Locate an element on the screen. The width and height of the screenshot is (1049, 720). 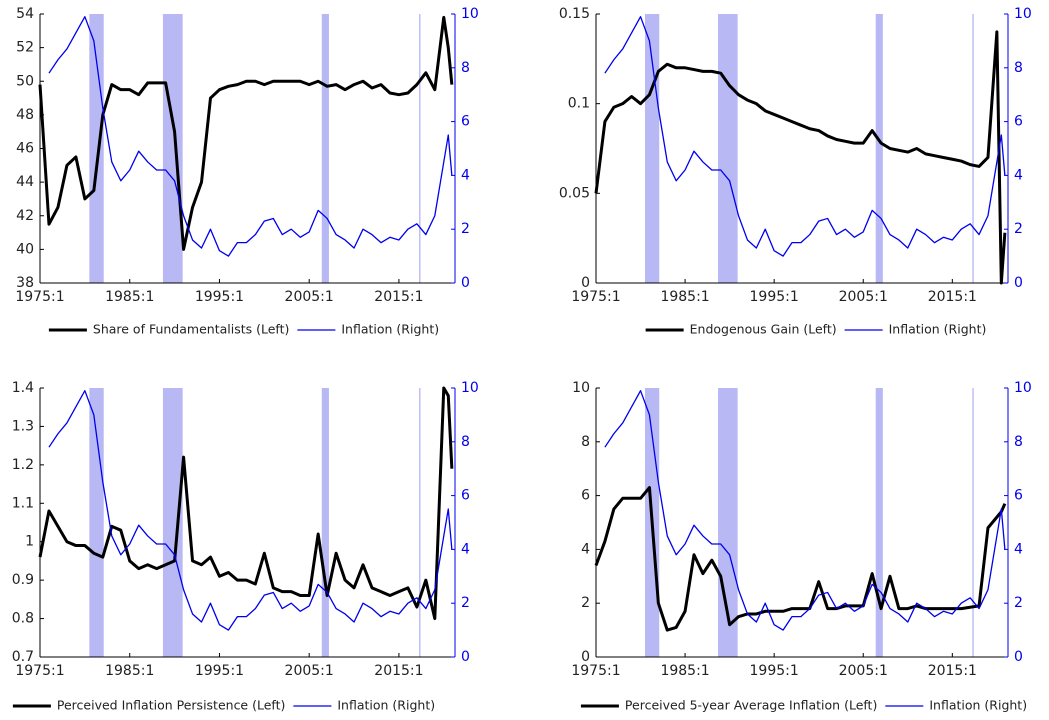
y-tick-label: 1.4 is located at coordinates (23, 388).